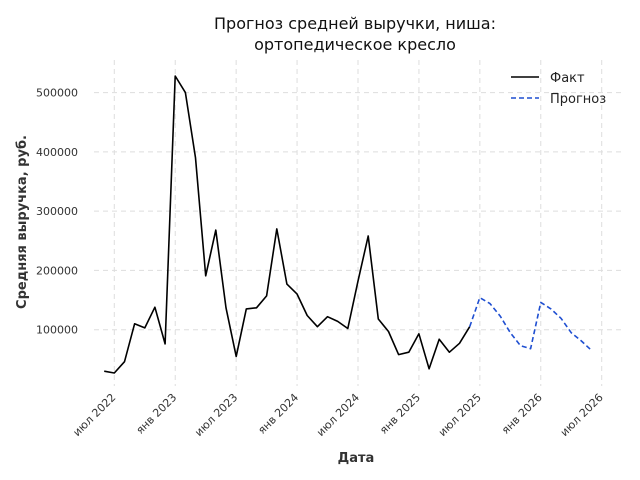  Describe the element at coordinates (157, 414) in the screenshot. I see `x-tick-label: янв 2023` at that location.